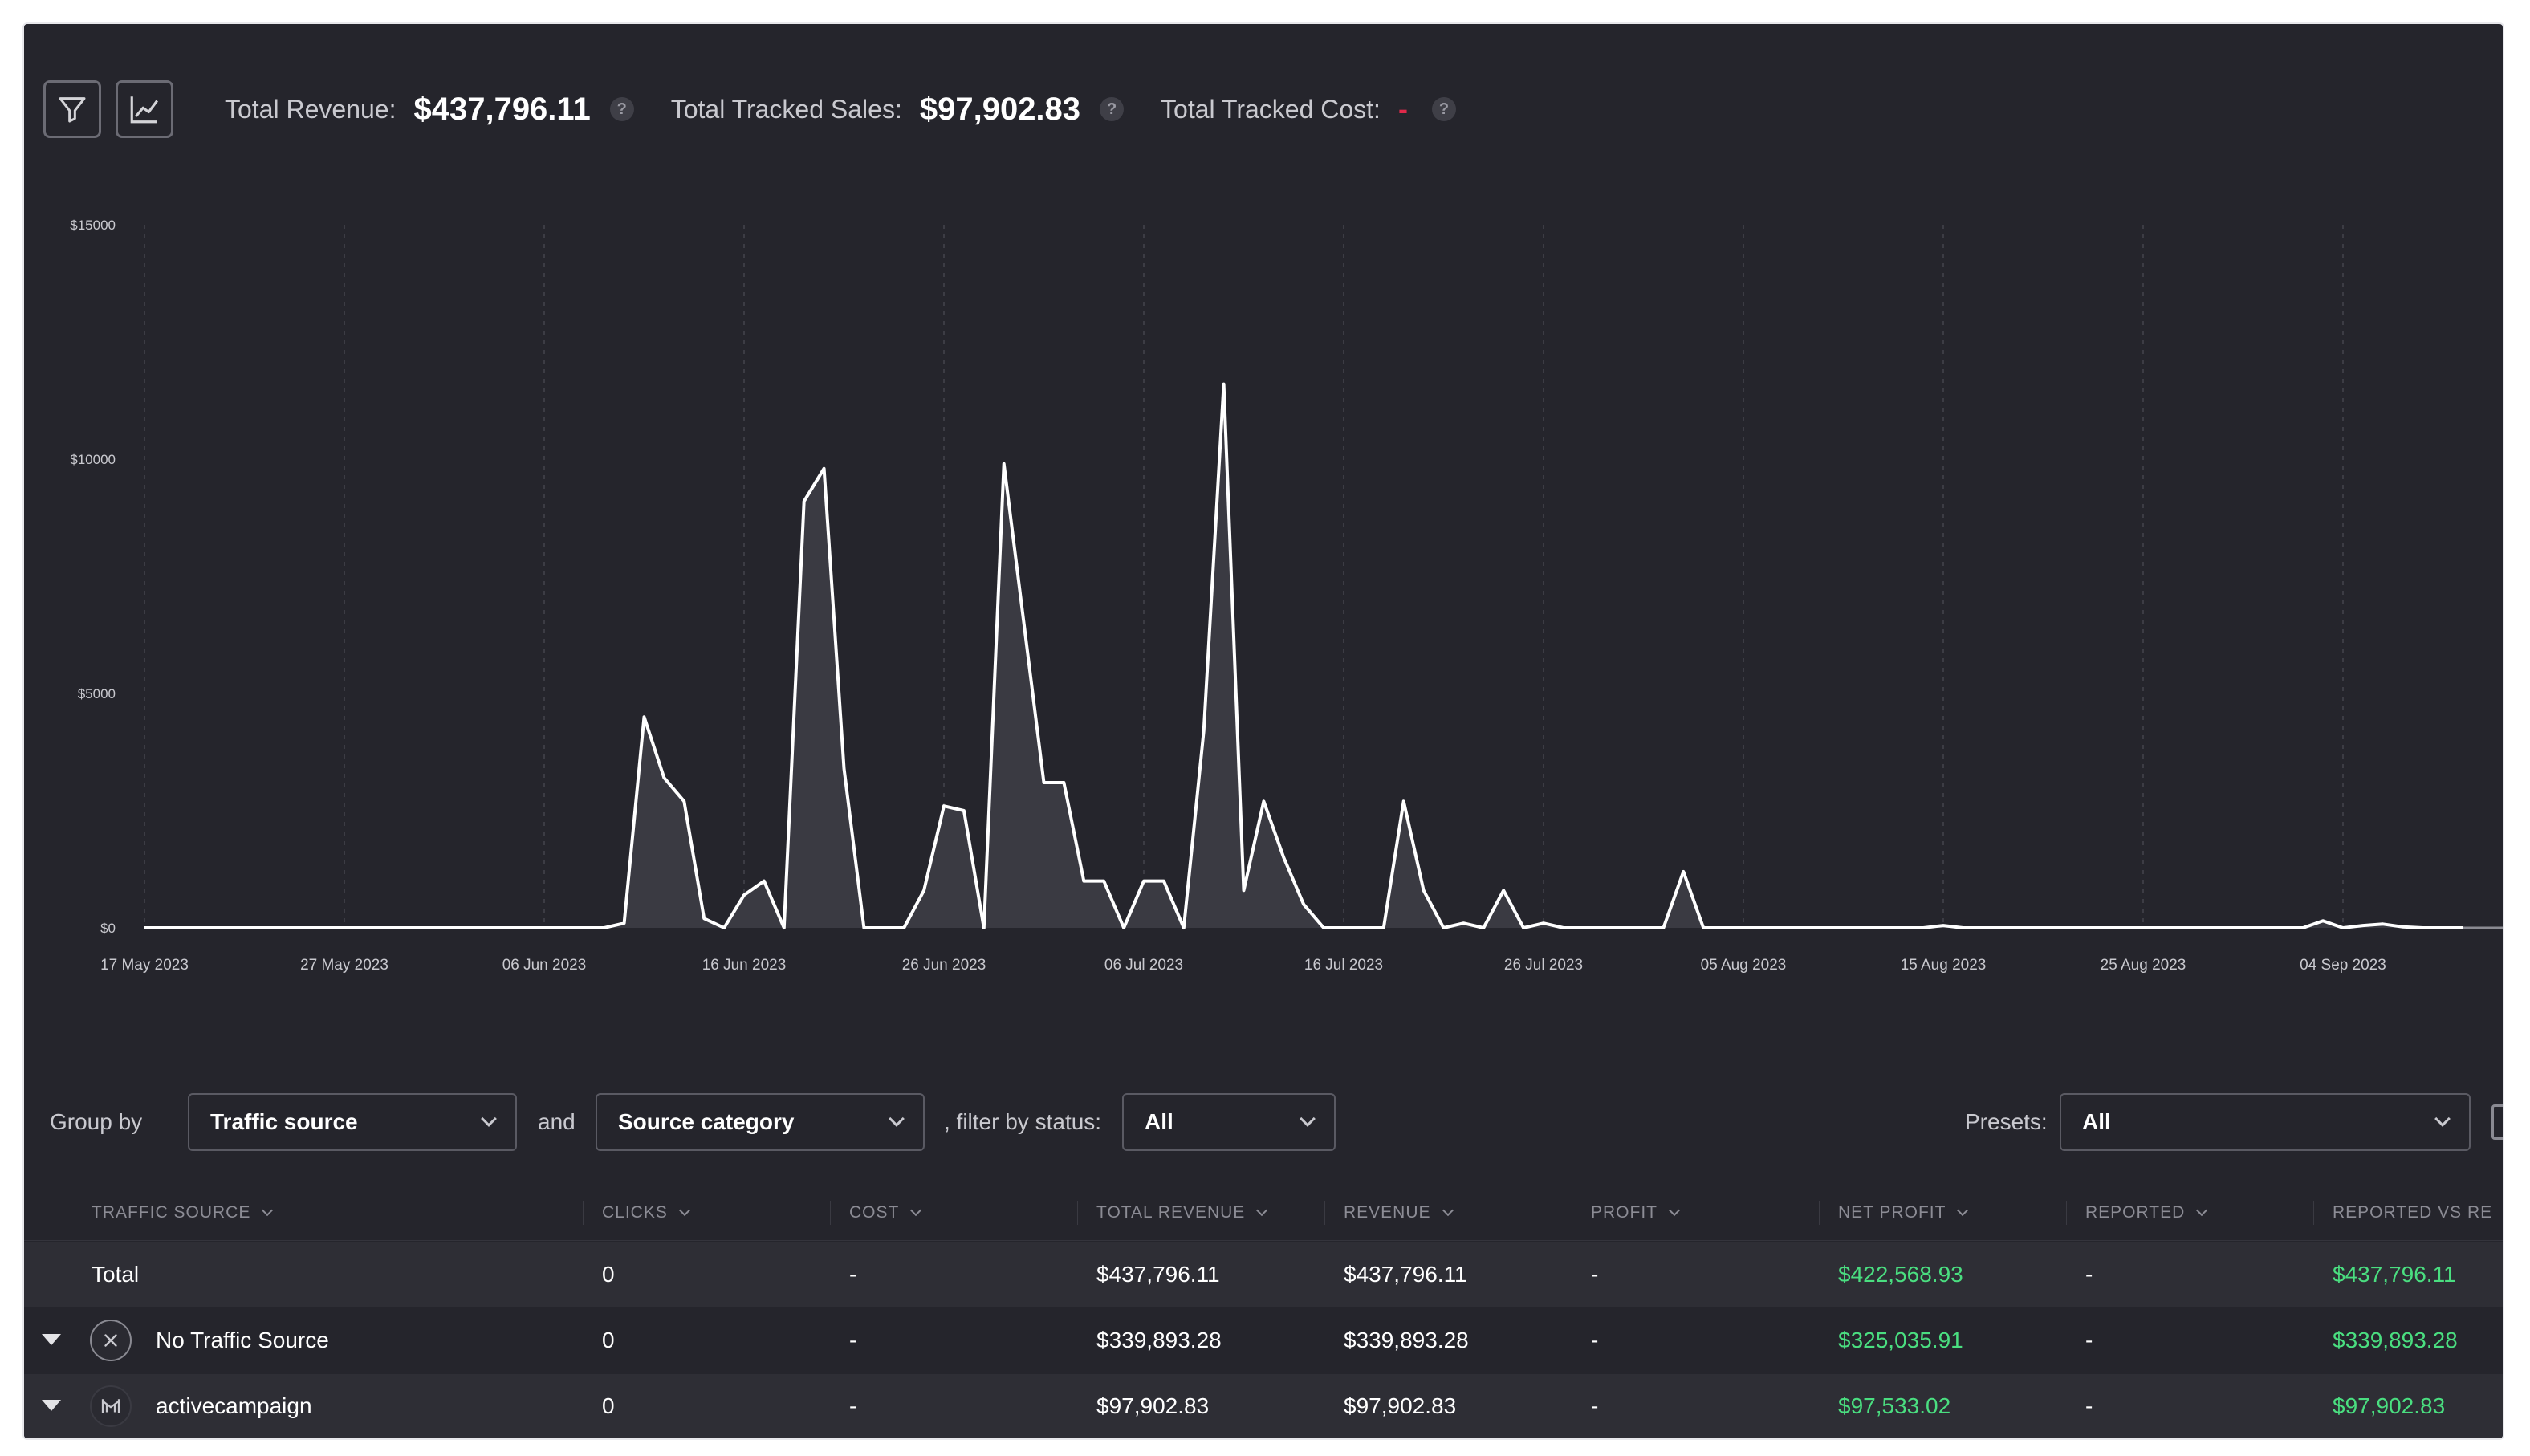  I want to click on col-label: TRAFFIC SOURCE, so click(171, 1212).